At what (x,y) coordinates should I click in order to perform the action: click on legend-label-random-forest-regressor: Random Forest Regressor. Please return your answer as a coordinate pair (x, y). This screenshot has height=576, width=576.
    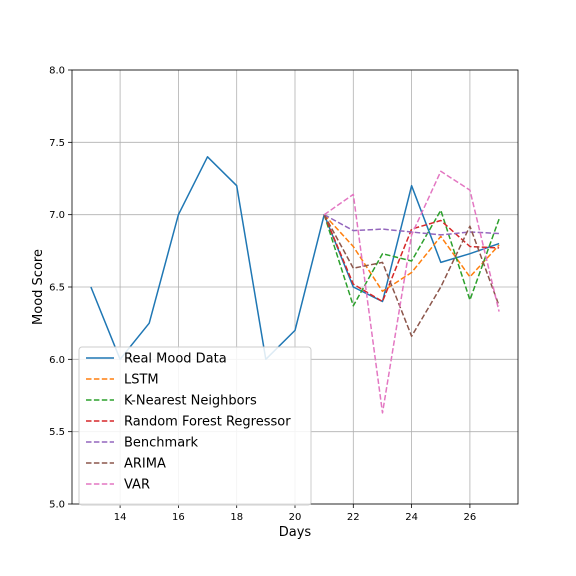
    Looking at the image, I should click on (207, 422).